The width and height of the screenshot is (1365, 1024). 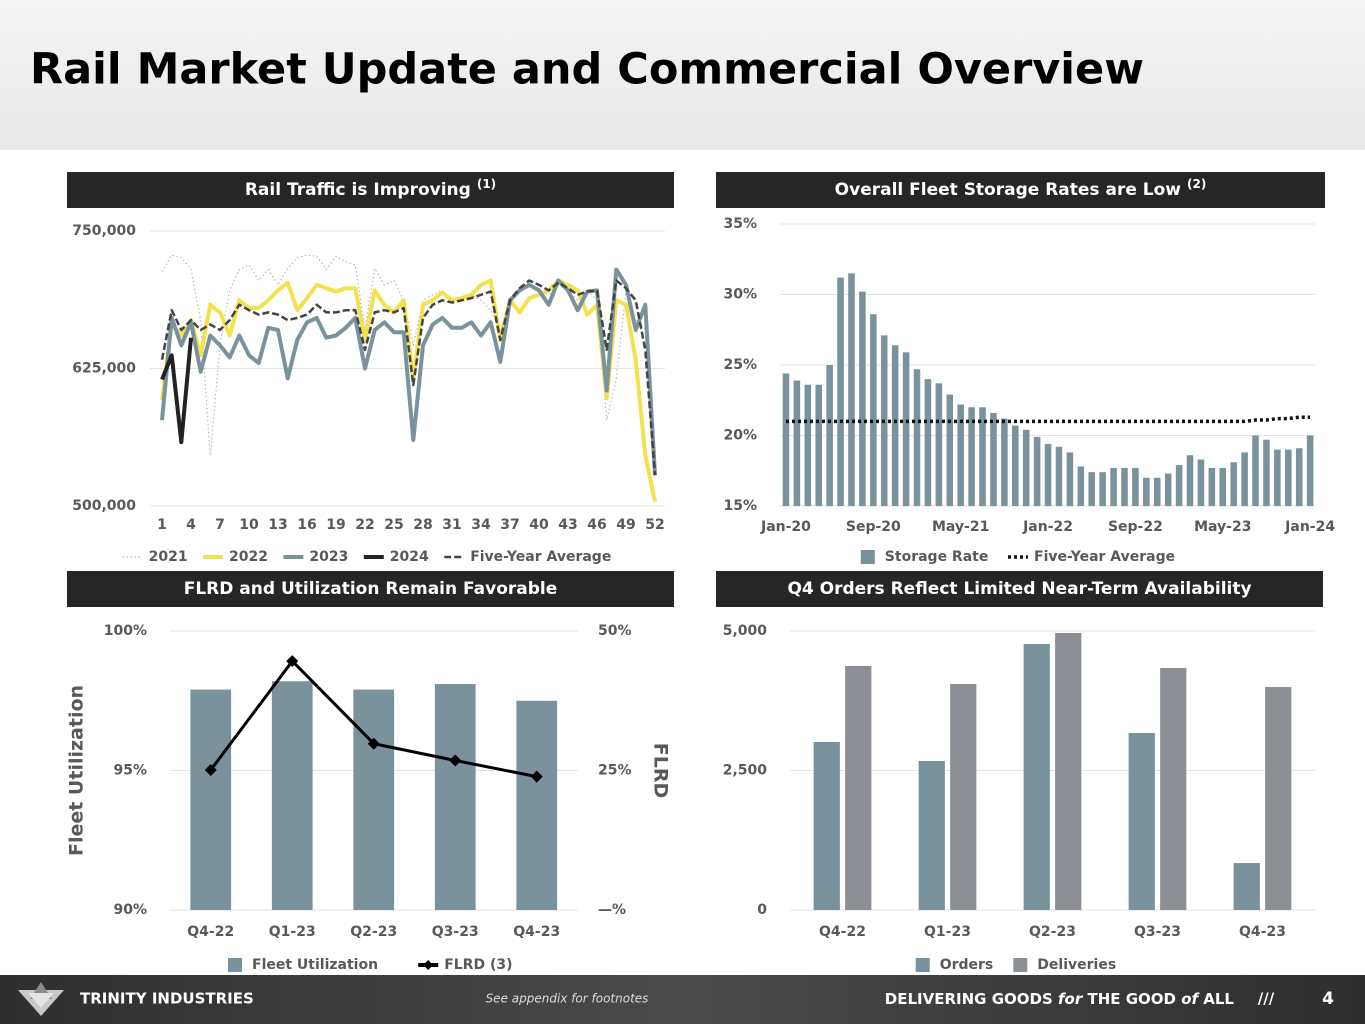 What do you see at coordinates (1076, 965) in the screenshot?
I see `legend-label: Deliveries` at bounding box center [1076, 965].